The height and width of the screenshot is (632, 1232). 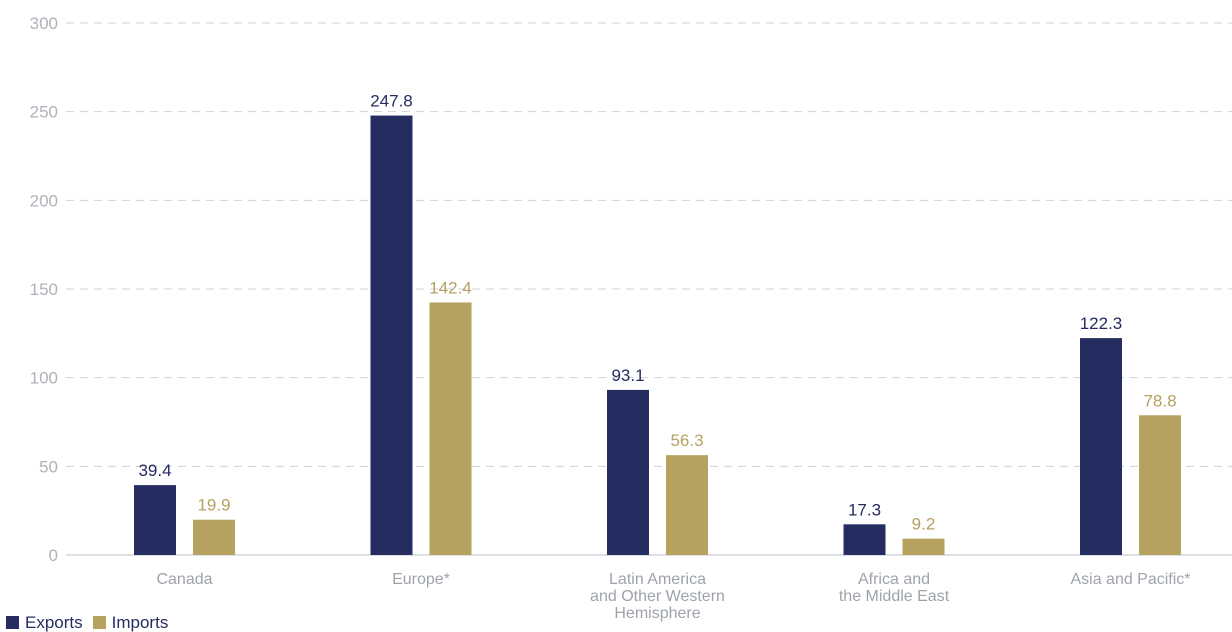 What do you see at coordinates (421, 579) in the screenshot?
I see `category-label: Europe*` at bounding box center [421, 579].